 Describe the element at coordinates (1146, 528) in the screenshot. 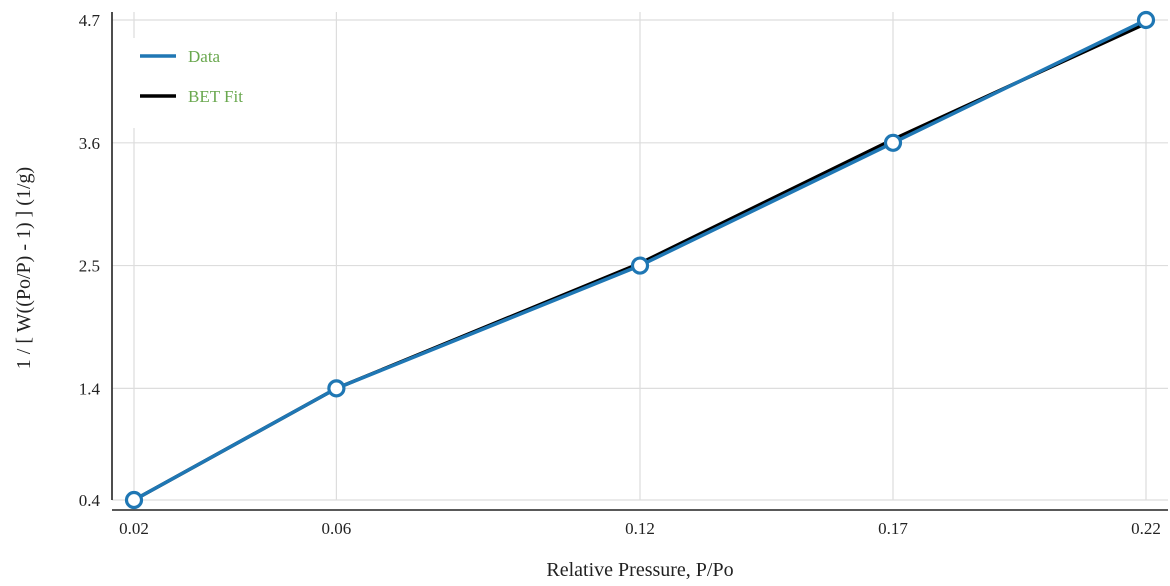

I see `x-tick-label: 0.22` at that location.